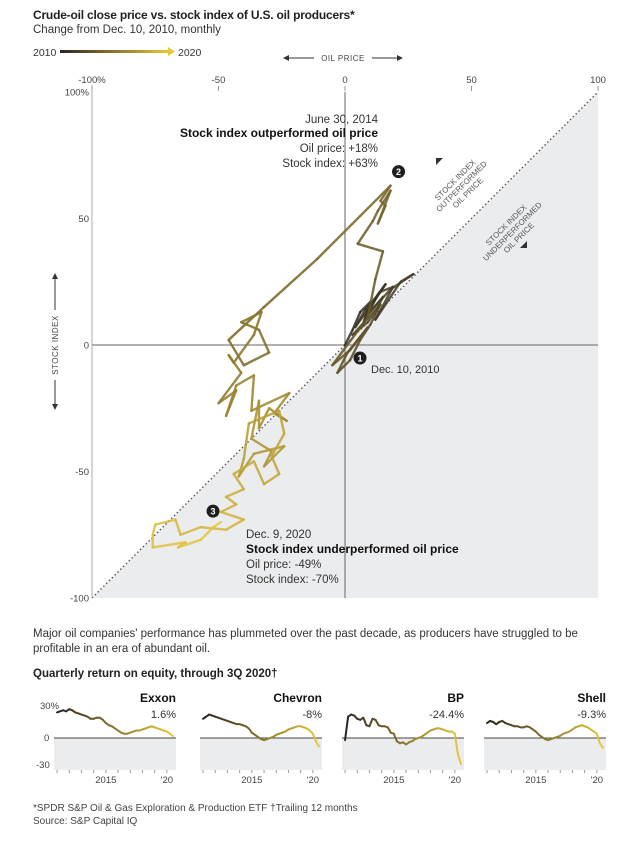 Image resolution: width=643 pixels, height=841 pixels. Describe the element at coordinates (127, 30) in the screenshot. I see `chart-subtitle: Change from Dec. 10, 2010, monthly` at that location.